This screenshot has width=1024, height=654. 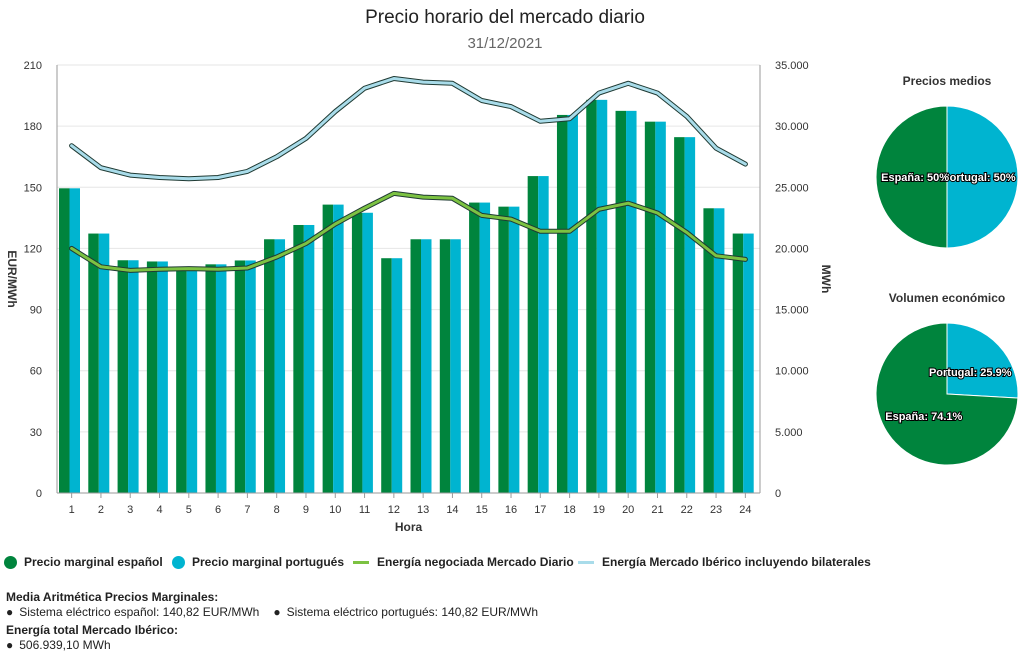 What do you see at coordinates (92, 630) in the screenshot?
I see `energy-total-heading: Energía total Mercado Ibérico:` at bounding box center [92, 630].